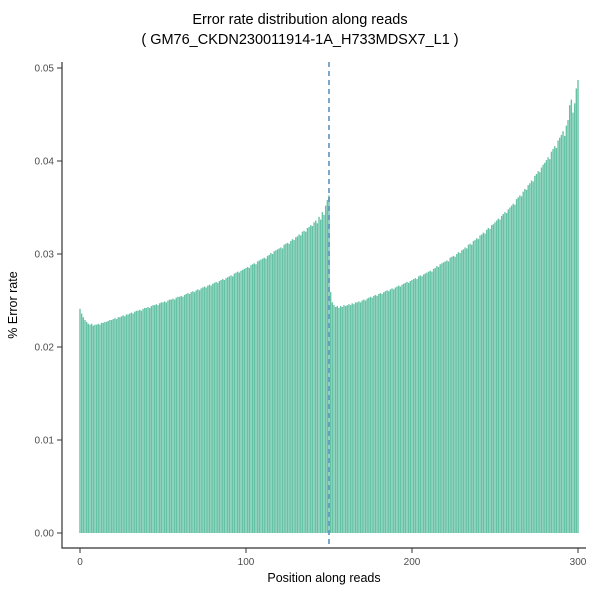 The width and height of the screenshot is (600, 600). What do you see at coordinates (246, 562) in the screenshot?
I see `x-tick-label: 100` at bounding box center [246, 562].